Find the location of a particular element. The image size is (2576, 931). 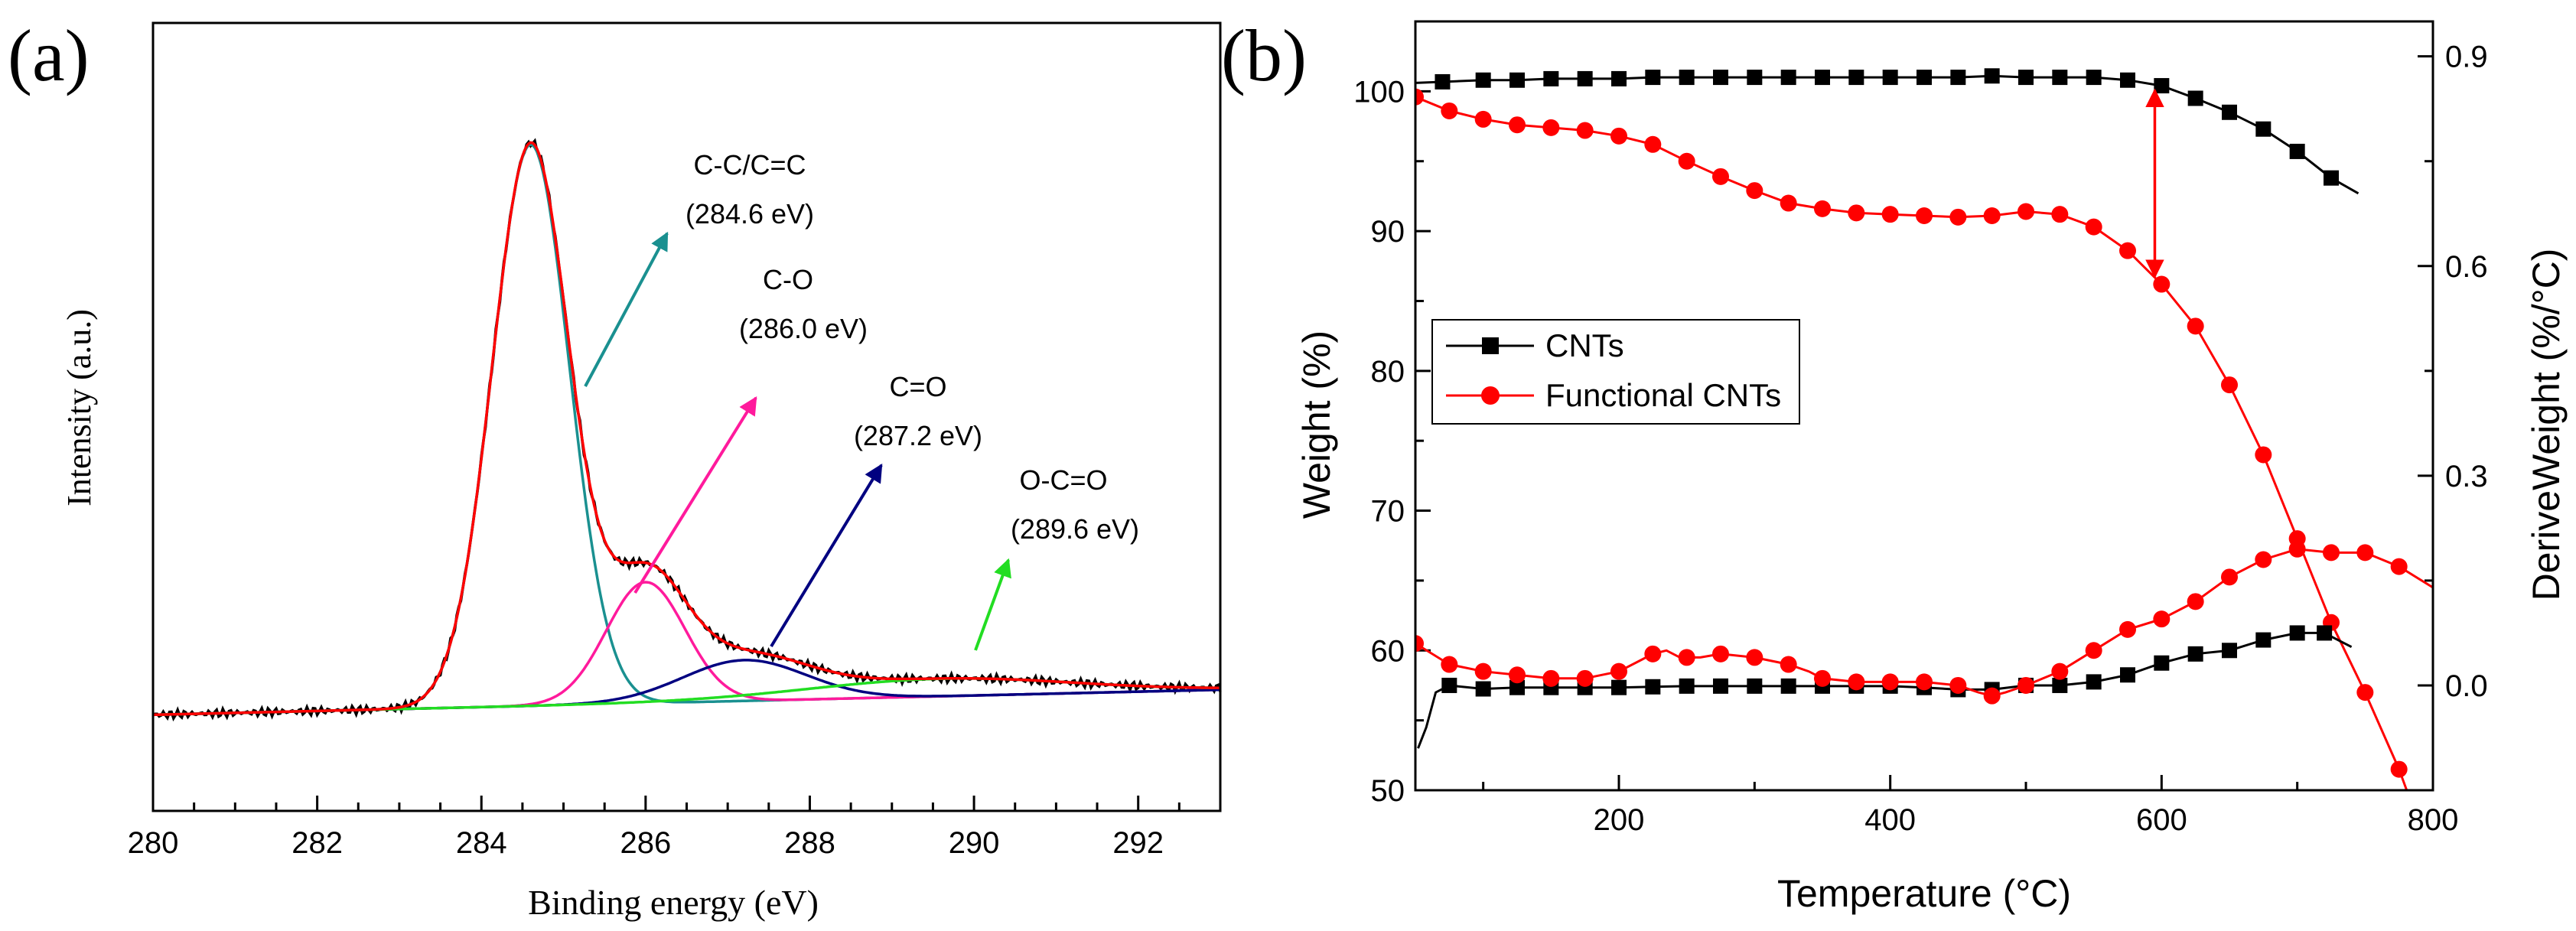

panel-b-legend: CNTs Functional CNTs is located at coordinates (1616, 372).